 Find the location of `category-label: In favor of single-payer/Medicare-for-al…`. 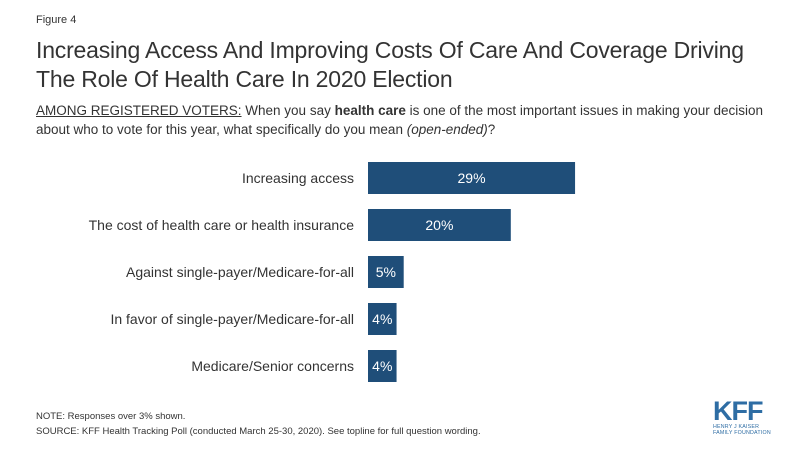

category-label: In favor of single-payer/Medicare-for-al… is located at coordinates (232, 319).